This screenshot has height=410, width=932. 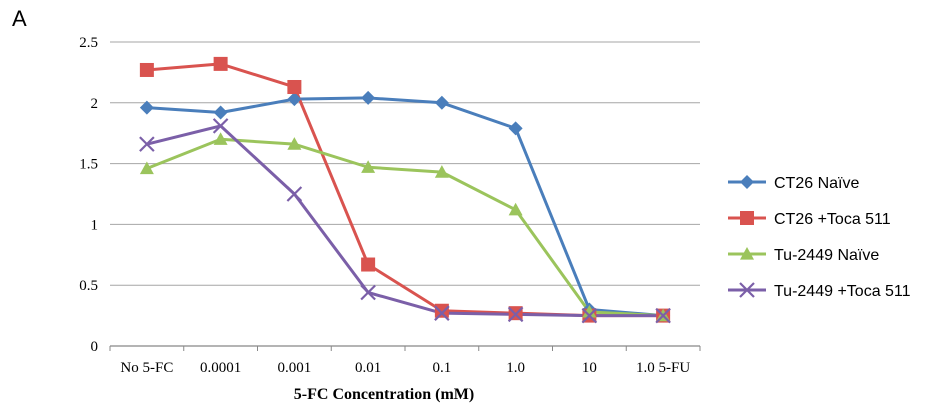 I want to click on x-tick-label: 10, so click(x=589, y=368).